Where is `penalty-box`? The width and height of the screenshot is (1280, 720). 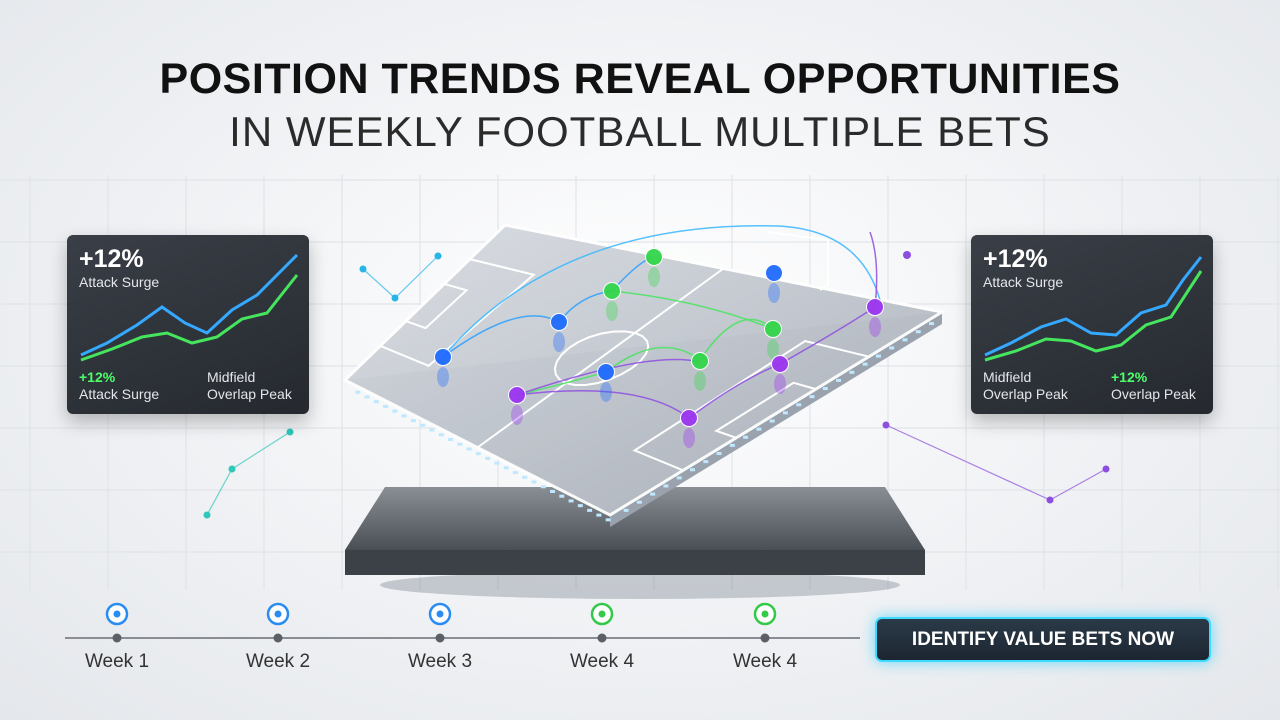 penalty-box is located at coordinates (457, 312).